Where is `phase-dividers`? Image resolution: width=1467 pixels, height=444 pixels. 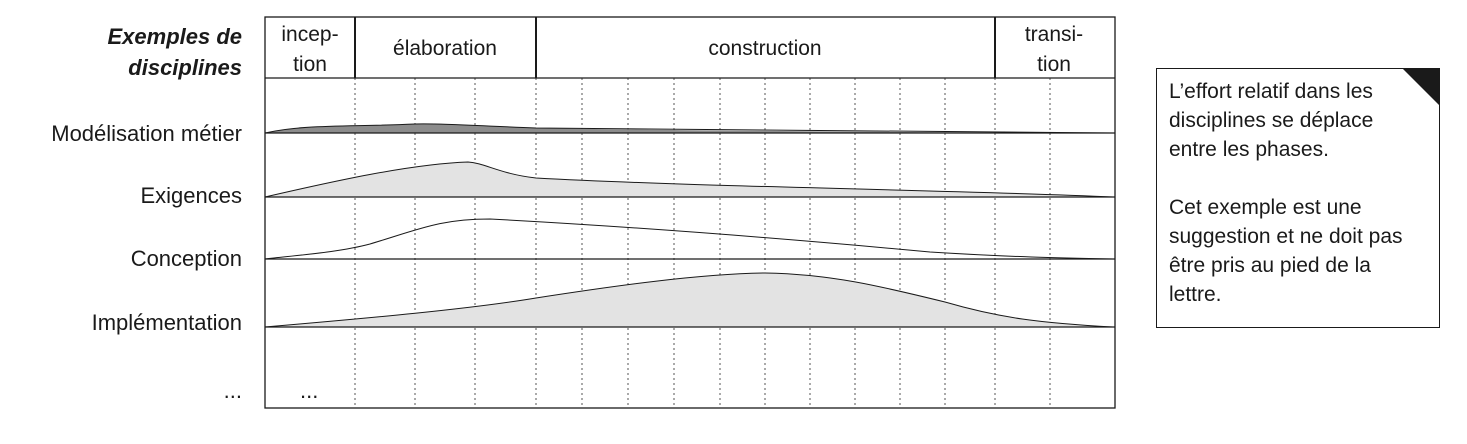 phase-dividers is located at coordinates (675, 47).